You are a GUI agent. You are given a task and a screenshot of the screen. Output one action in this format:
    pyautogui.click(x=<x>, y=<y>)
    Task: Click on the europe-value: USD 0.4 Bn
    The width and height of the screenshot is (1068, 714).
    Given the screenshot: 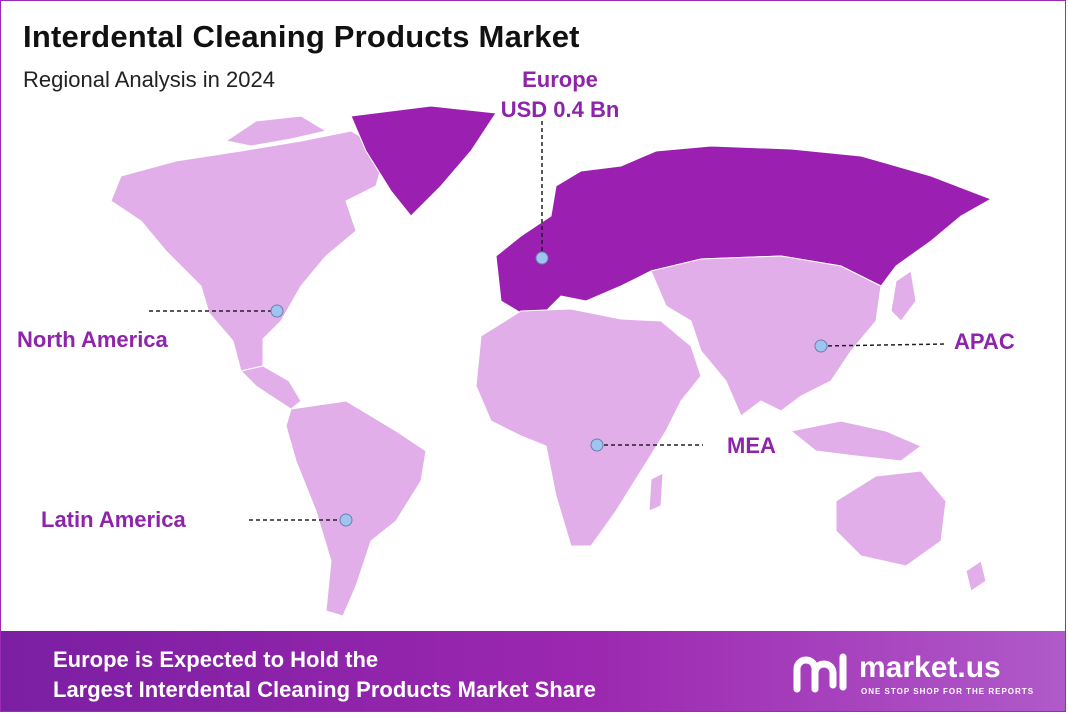 What is the action you would take?
    pyautogui.click(x=560, y=109)
    